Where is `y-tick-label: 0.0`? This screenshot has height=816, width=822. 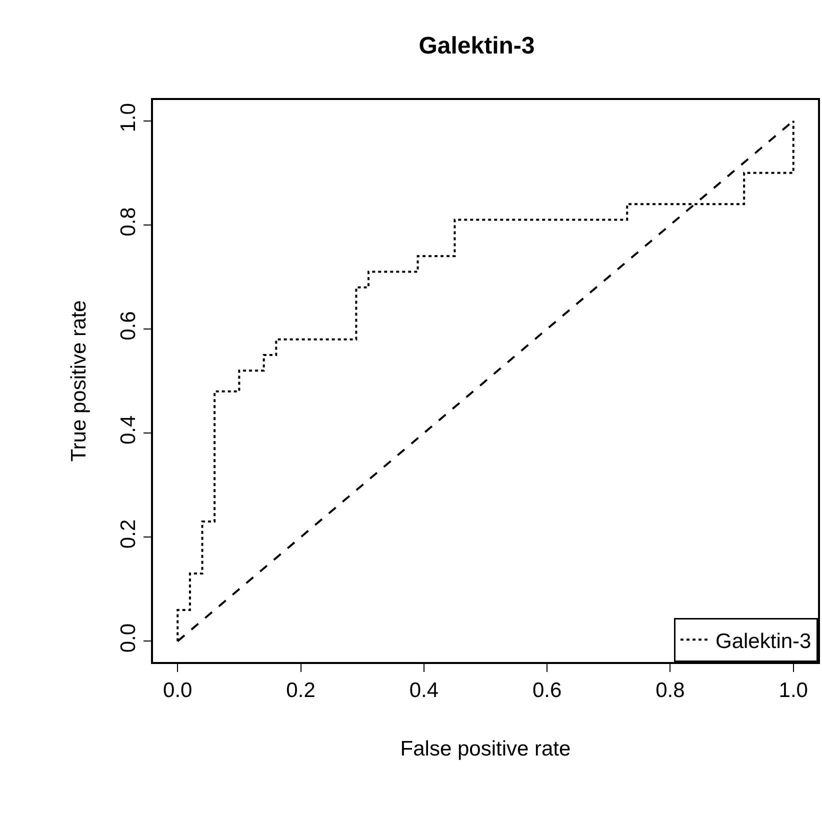
y-tick-label: 0.0 is located at coordinates (128, 638).